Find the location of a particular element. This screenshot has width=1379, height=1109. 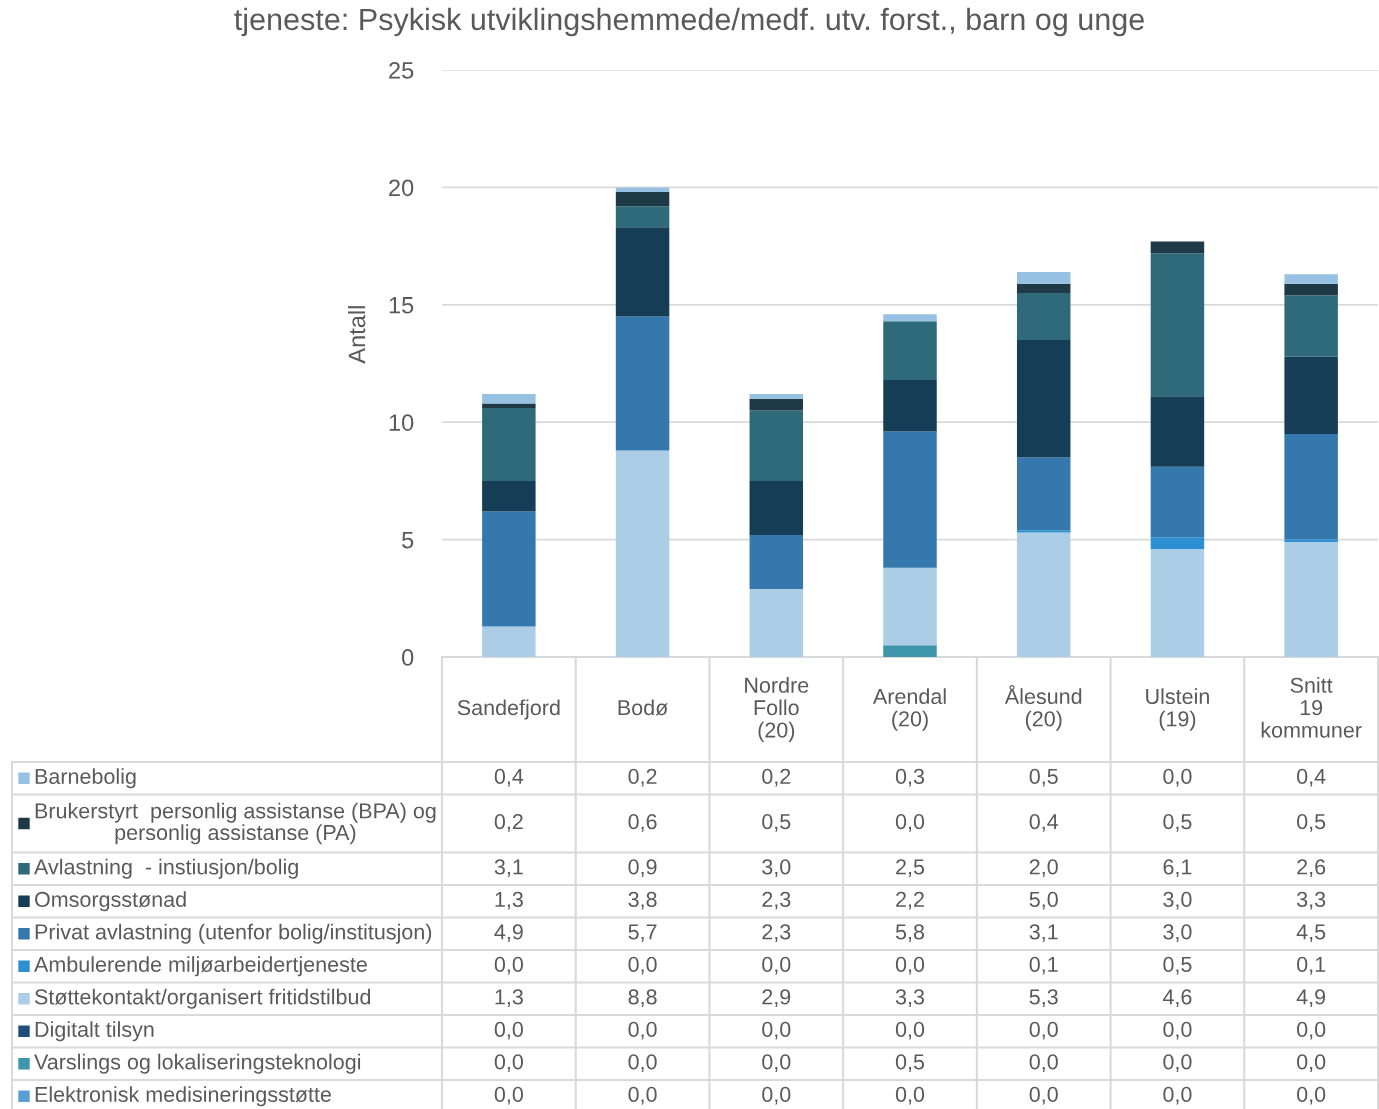

y-tick-label: 0 is located at coordinates (408, 657).